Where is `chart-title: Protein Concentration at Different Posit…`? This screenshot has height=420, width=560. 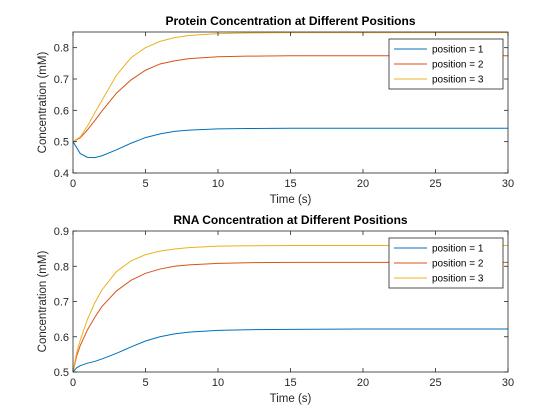 chart-title: Protein Concentration at Different Posit… is located at coordinates (290, 21).